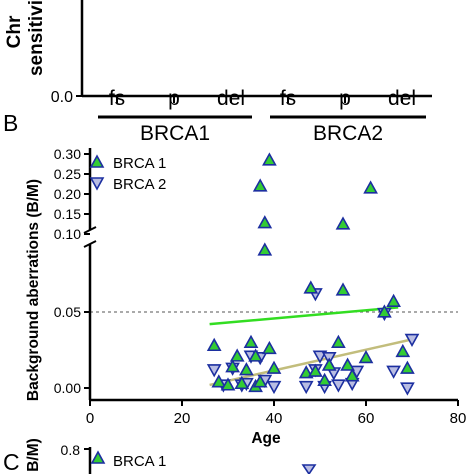 The height and width of the screenshot is (474, 474). What do you see at coordinates (33, 455) in the screenshot?
I see `panel-c-ylabel-fragment: B/M)` at bounding box center [33, 455].